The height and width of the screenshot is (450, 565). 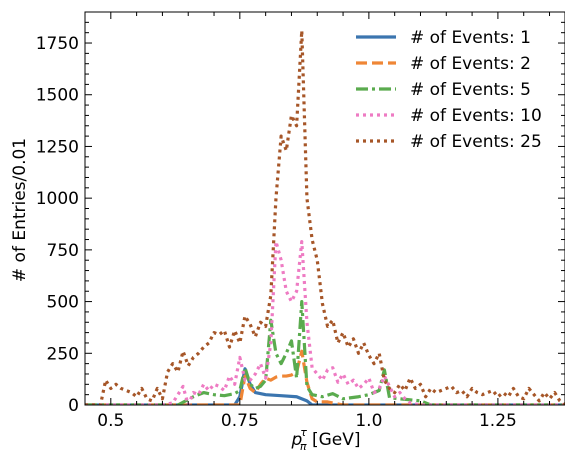 I want to click on x-tick-label: 0.5, so click(x=110, y=421).